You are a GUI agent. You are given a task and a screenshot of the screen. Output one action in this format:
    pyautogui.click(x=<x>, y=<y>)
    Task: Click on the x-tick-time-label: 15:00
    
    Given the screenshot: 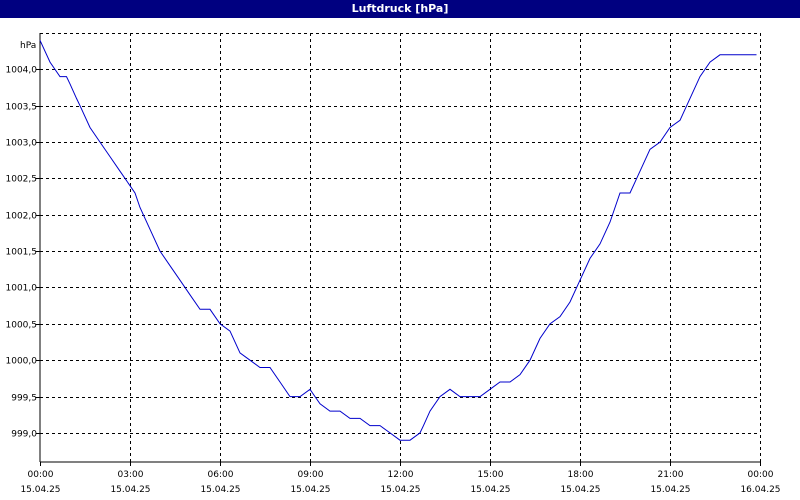 What is the action you would take?
    pyautogui.click(x=491, y=475)
    